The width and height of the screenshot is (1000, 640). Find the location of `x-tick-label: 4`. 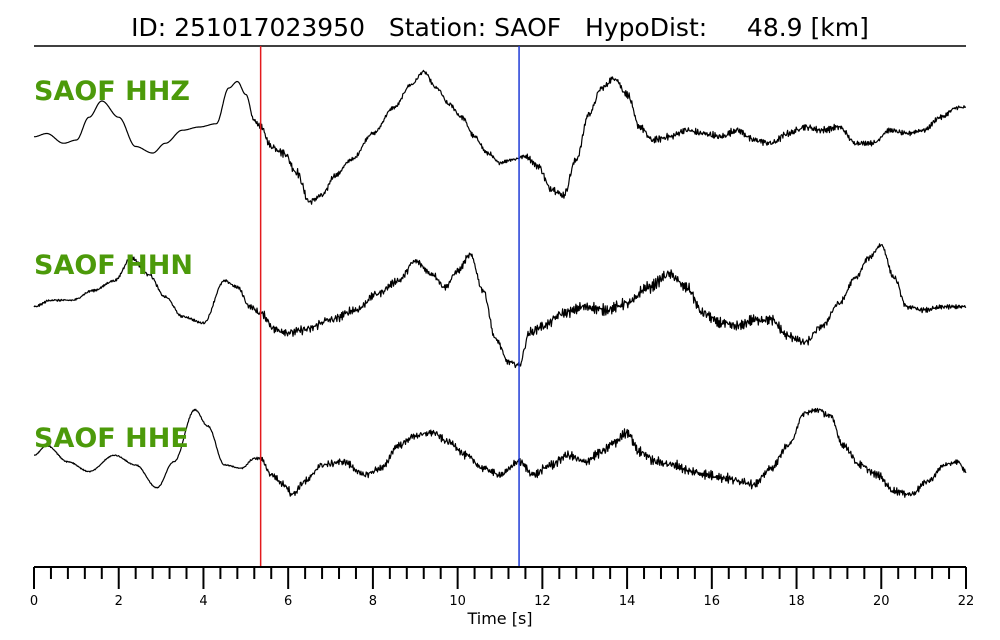

x-tick-label: 4 is located at coordinates (203, 601).